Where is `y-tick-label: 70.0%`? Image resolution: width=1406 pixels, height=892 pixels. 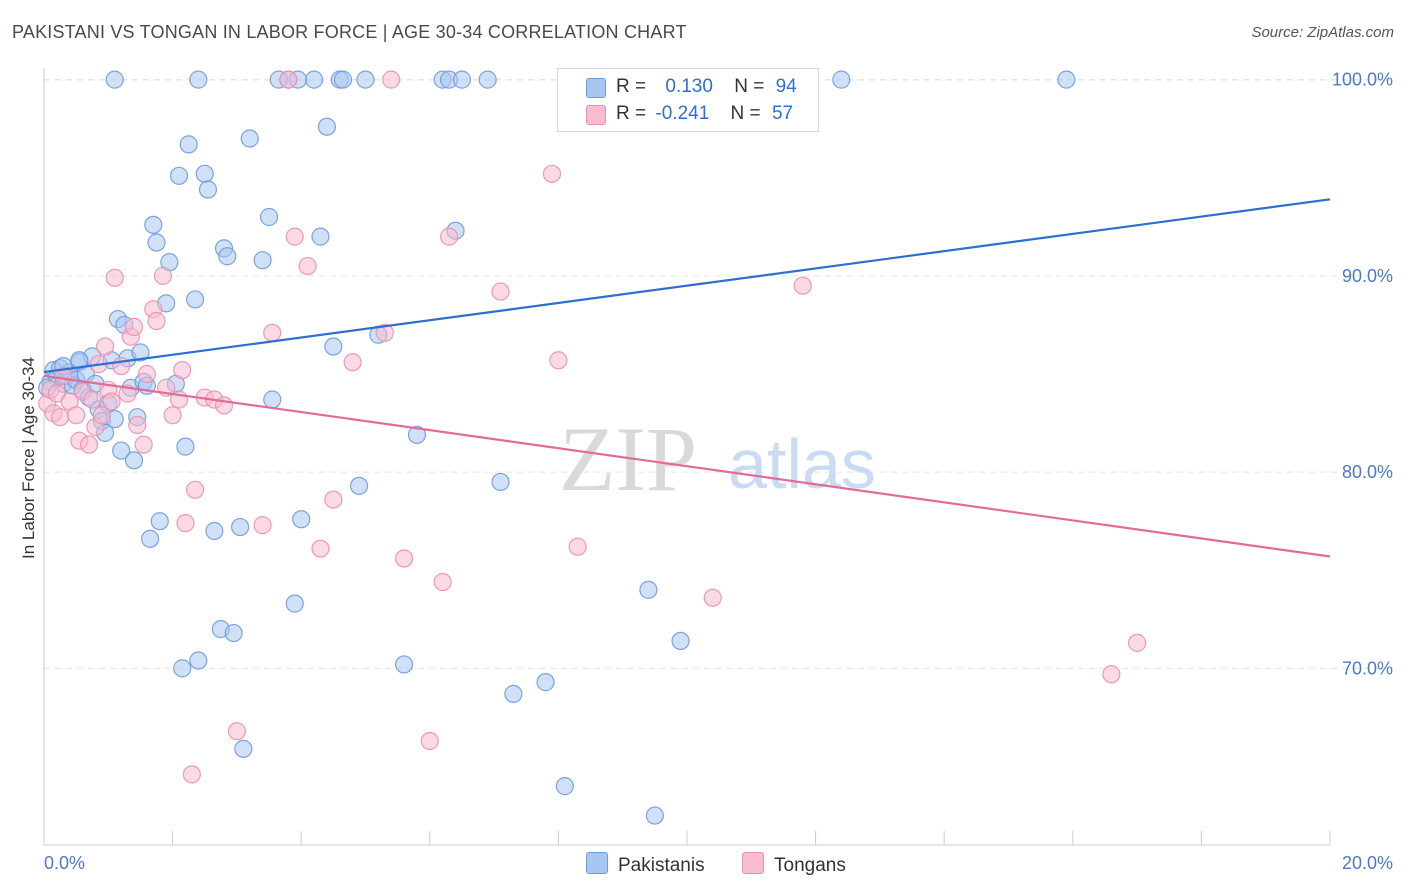
y-tick-label: 70.0% is located at coordinates (1367, 668).